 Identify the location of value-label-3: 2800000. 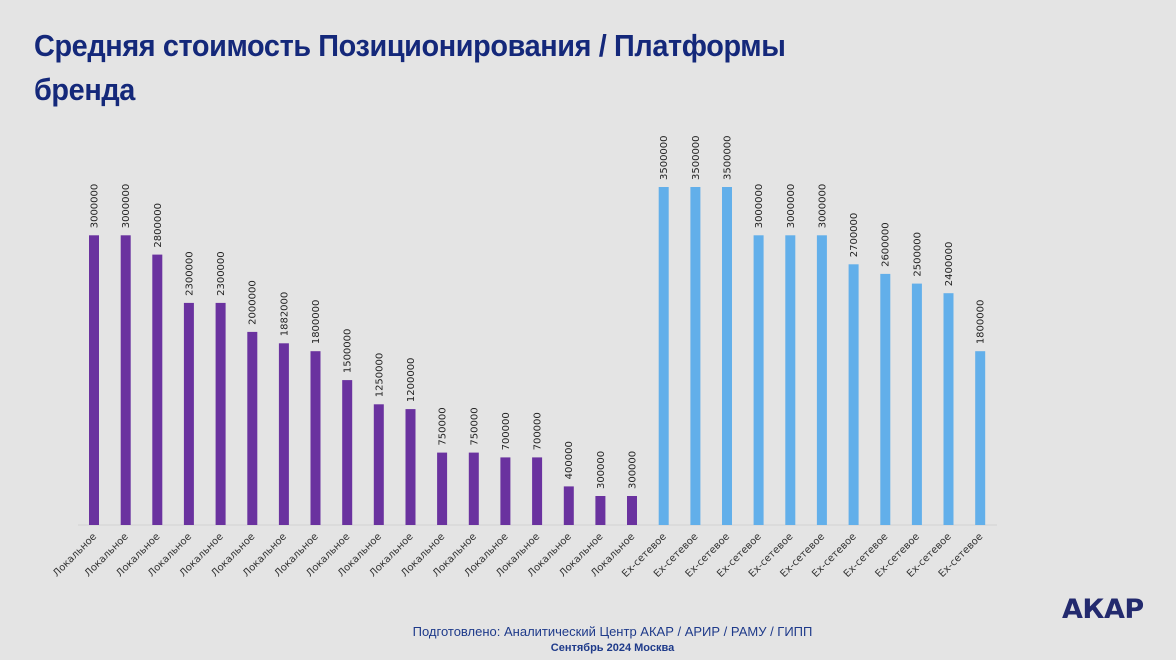
(158, 225).